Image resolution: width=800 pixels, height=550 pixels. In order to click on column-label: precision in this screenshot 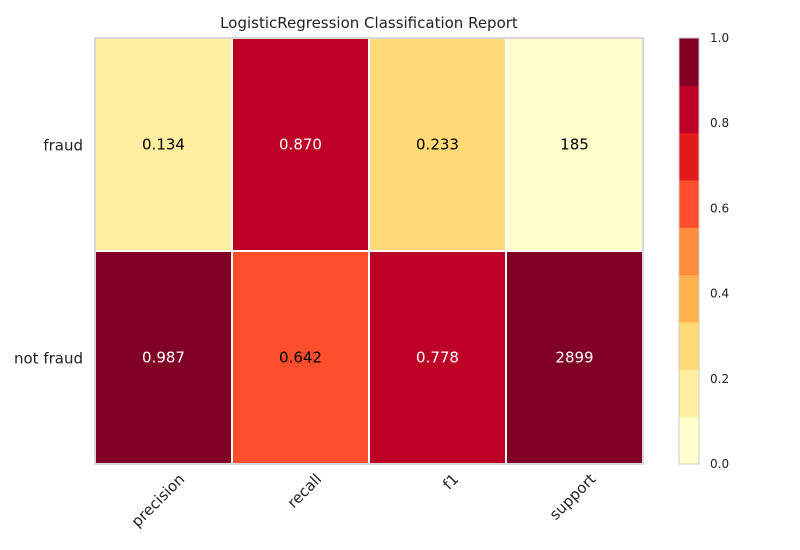, I will do `click(158, 500)`.